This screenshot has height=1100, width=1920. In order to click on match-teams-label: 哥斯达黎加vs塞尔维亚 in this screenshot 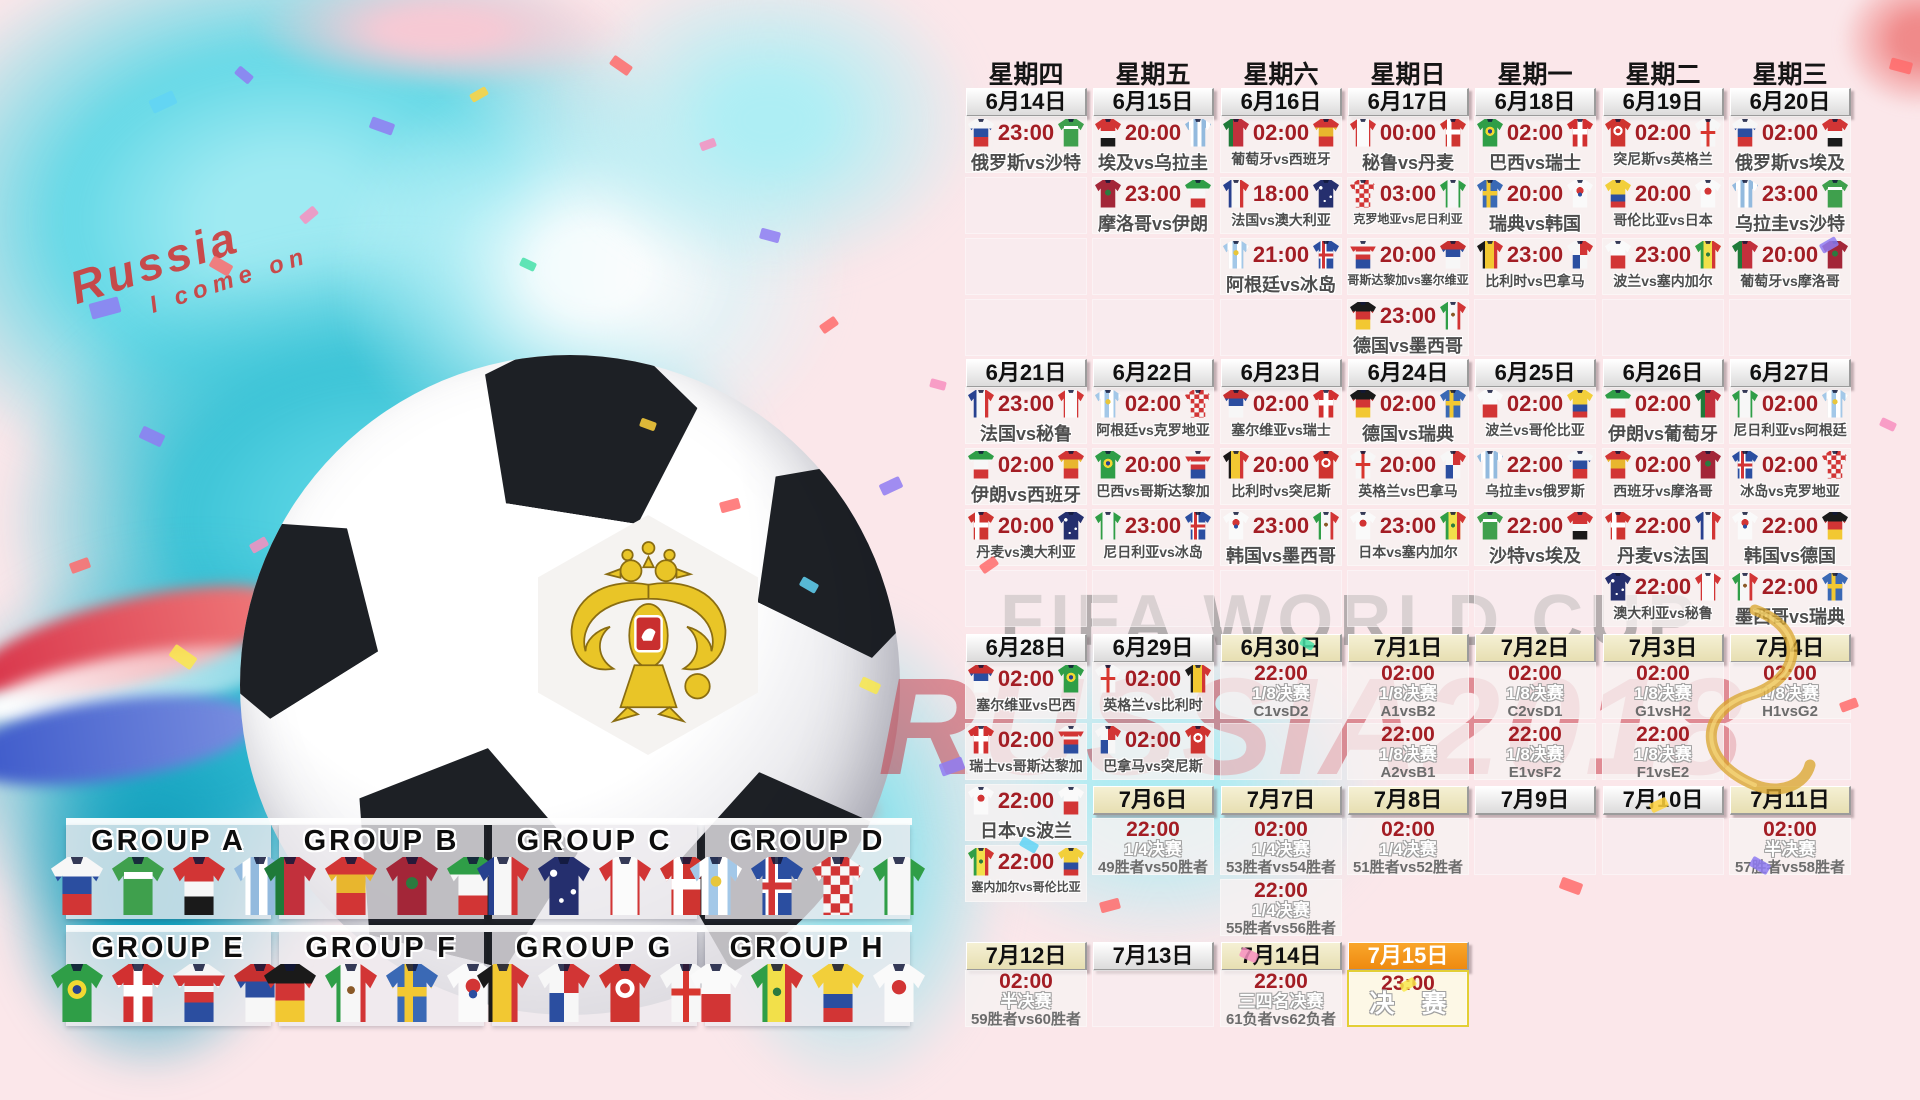, I will do `click(1408, 280)`.